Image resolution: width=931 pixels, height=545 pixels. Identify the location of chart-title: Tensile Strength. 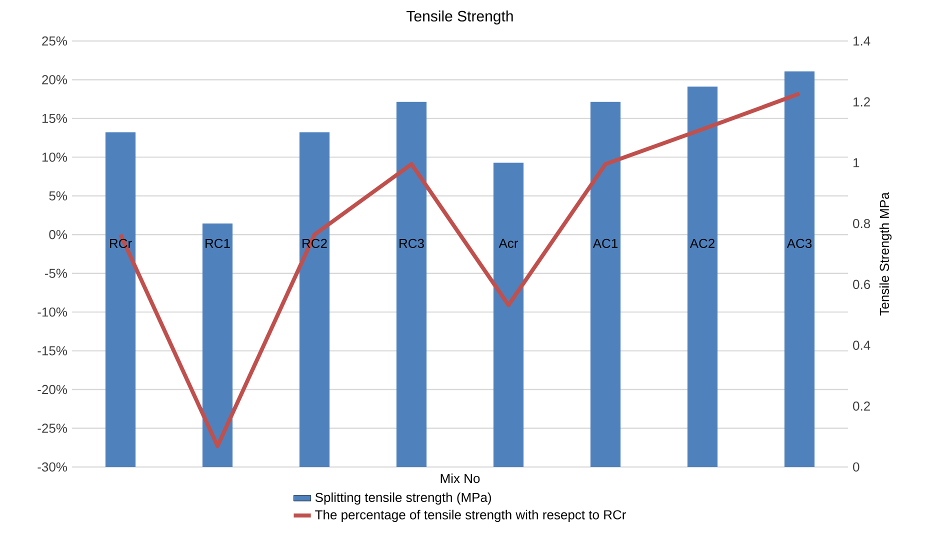
(459, 17).